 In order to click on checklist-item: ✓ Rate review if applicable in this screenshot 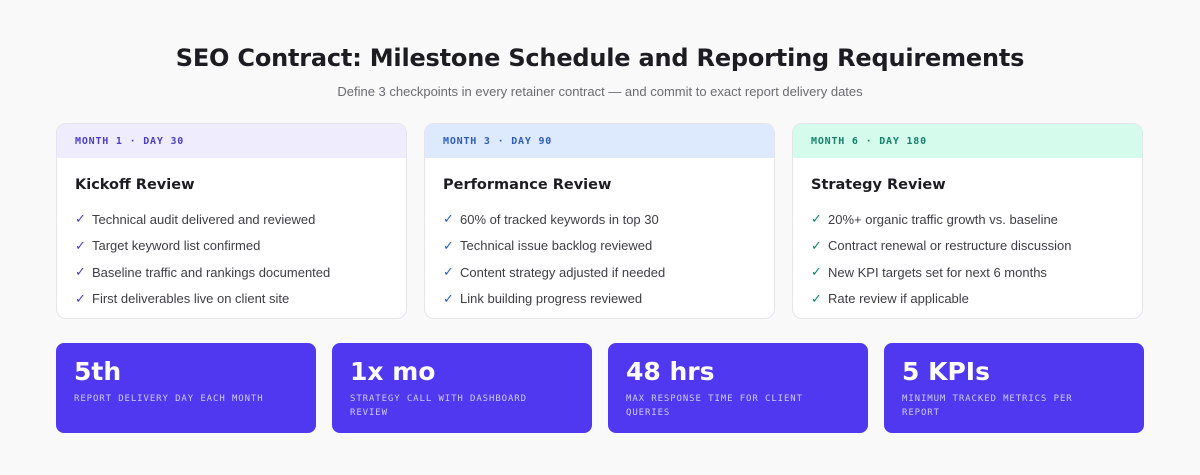, I will do `click(967, 299)`.